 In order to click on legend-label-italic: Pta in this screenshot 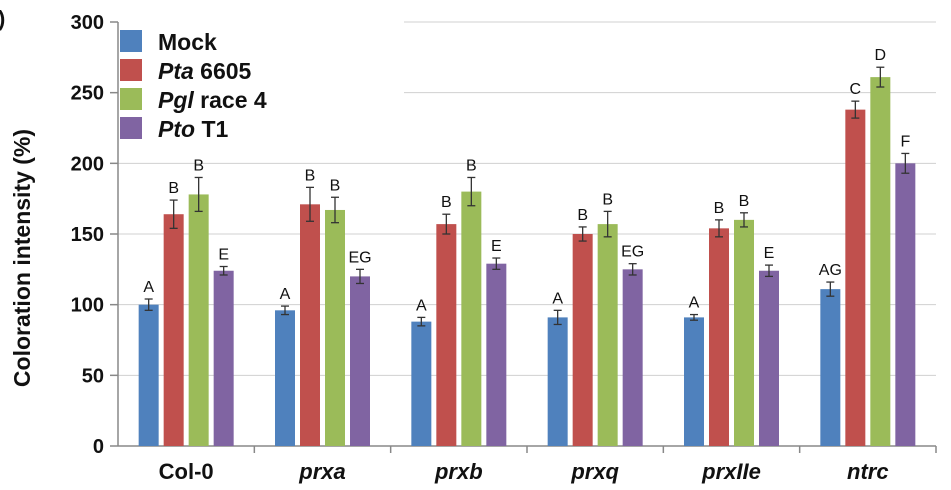, I will do `click(176, 71)`.